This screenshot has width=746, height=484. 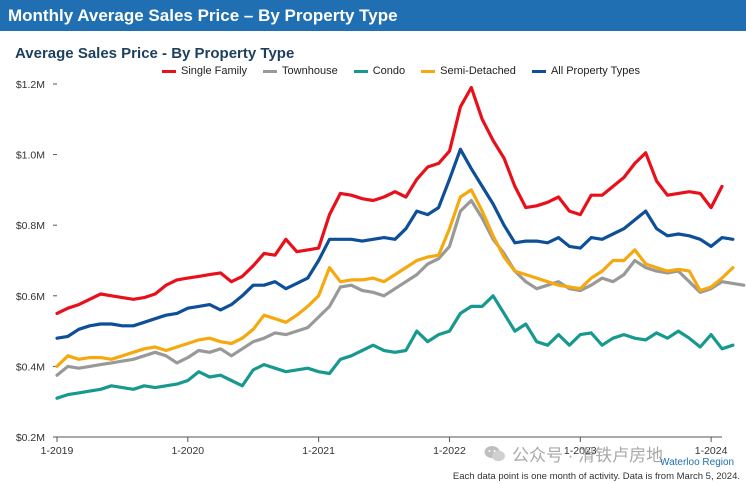 I want to click on x-tick-label: 1-2023, so click(x=580, y=451).